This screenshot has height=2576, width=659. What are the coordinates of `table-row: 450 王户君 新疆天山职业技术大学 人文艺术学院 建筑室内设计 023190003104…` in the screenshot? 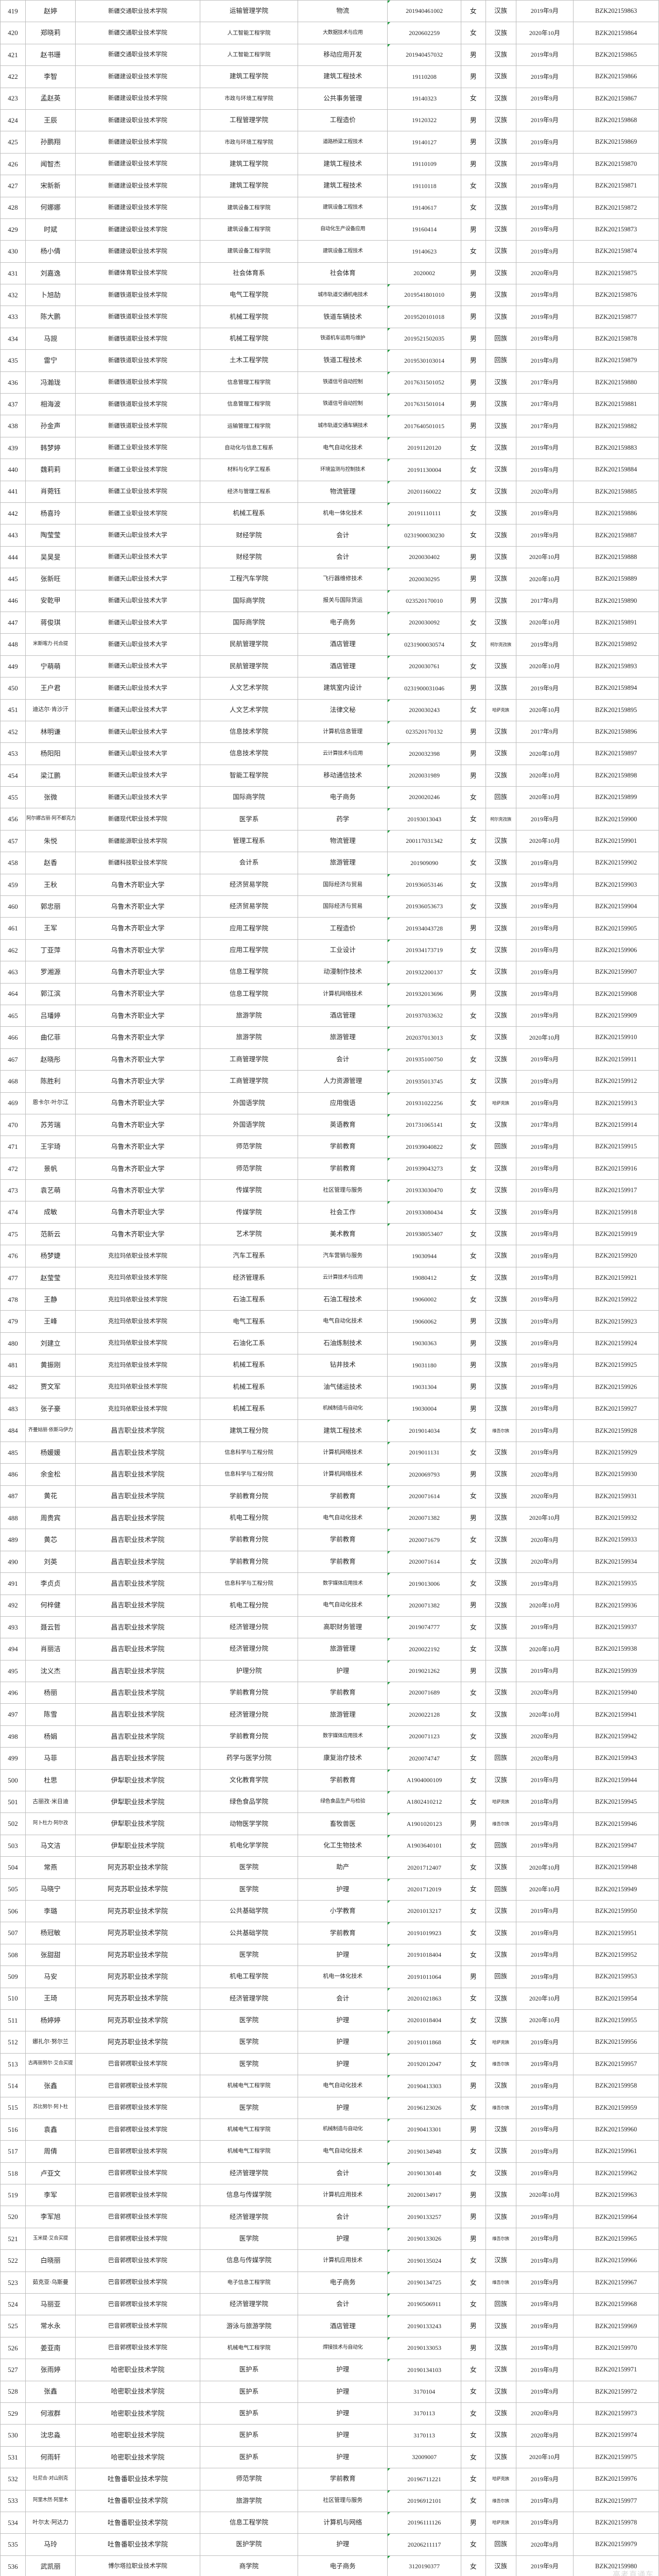 It's located at (329, 688).